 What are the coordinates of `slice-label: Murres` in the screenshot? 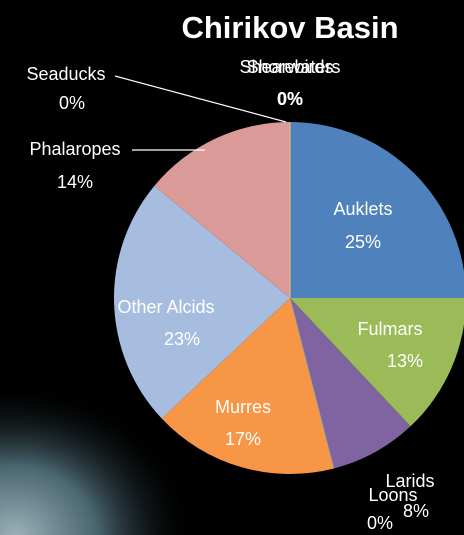 It's located at (243, 407).